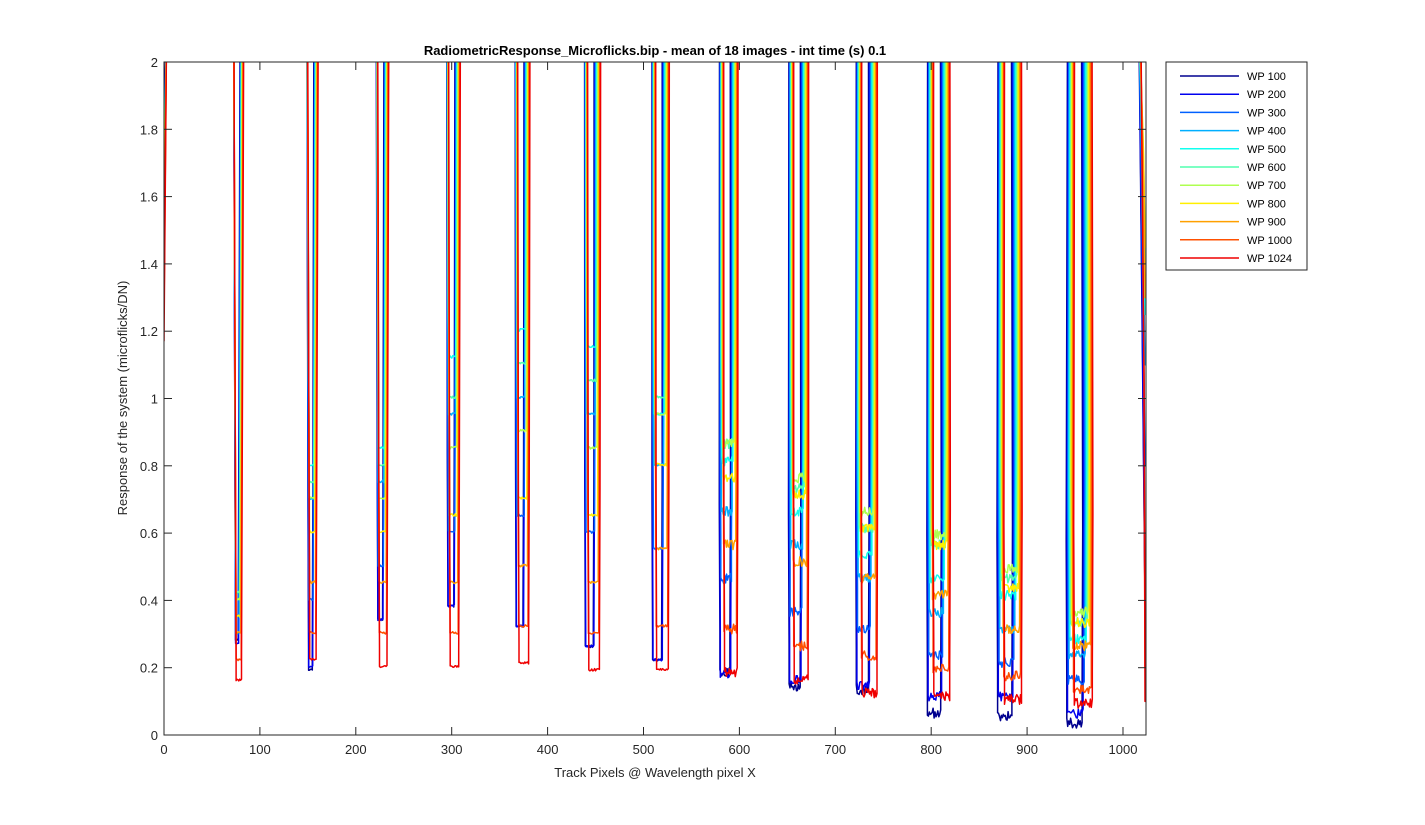 This screenshot has height=825, width=1425. I want to click on legend-entry: WP 1024, so click(1269, 259).